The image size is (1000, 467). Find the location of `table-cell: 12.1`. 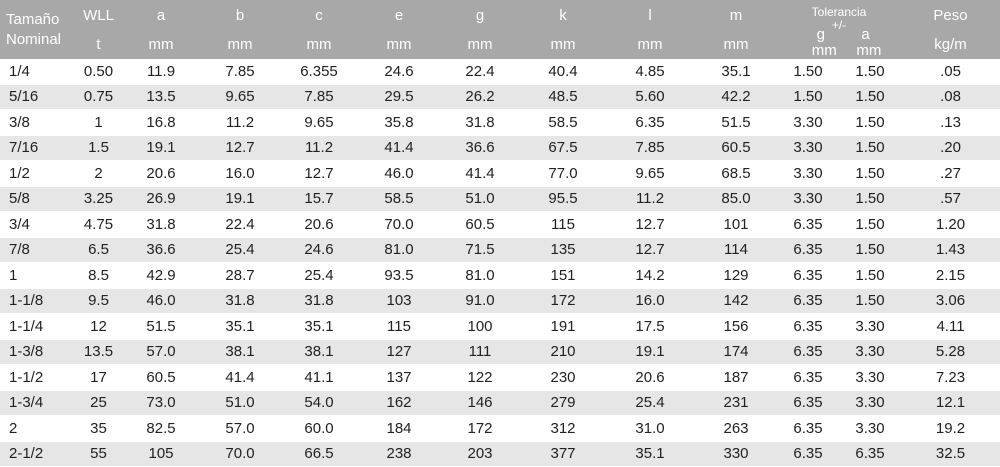

table-cell: 12.1 is located at coordinates (950, 403).